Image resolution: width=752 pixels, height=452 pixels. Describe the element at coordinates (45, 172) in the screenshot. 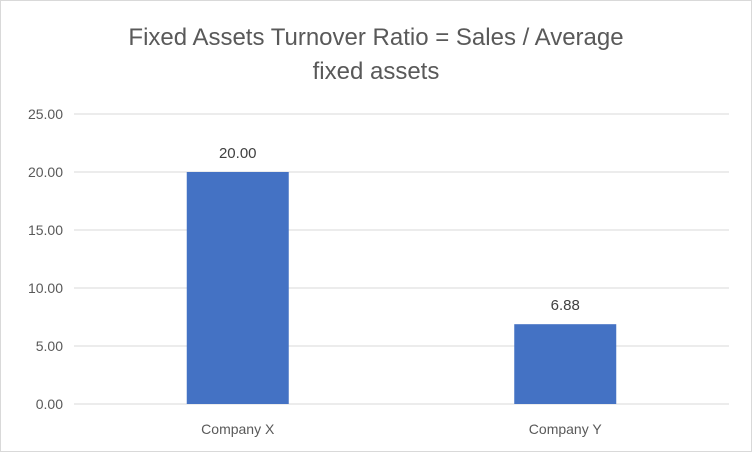

I see `y-tick-label: 20.00` at that location.